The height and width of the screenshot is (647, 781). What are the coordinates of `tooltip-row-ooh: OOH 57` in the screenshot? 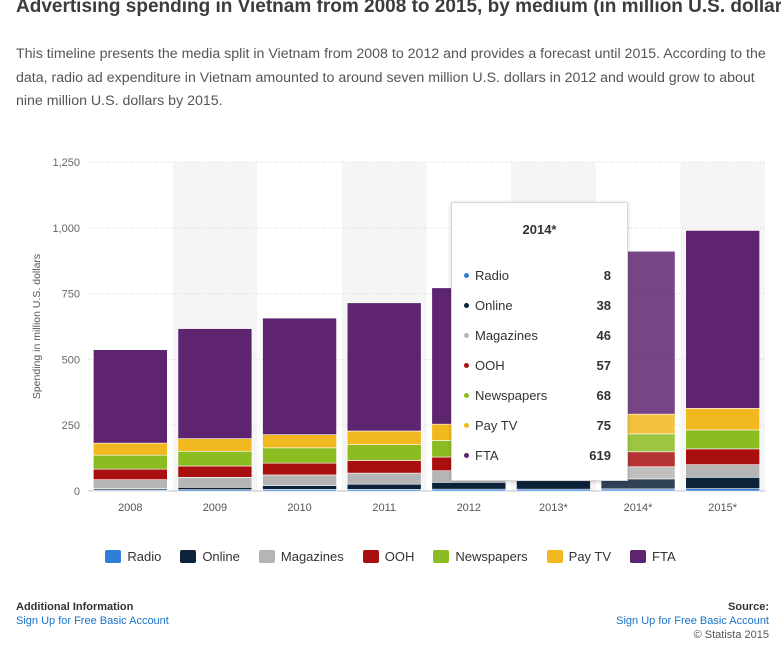 It's located at (537, 365).